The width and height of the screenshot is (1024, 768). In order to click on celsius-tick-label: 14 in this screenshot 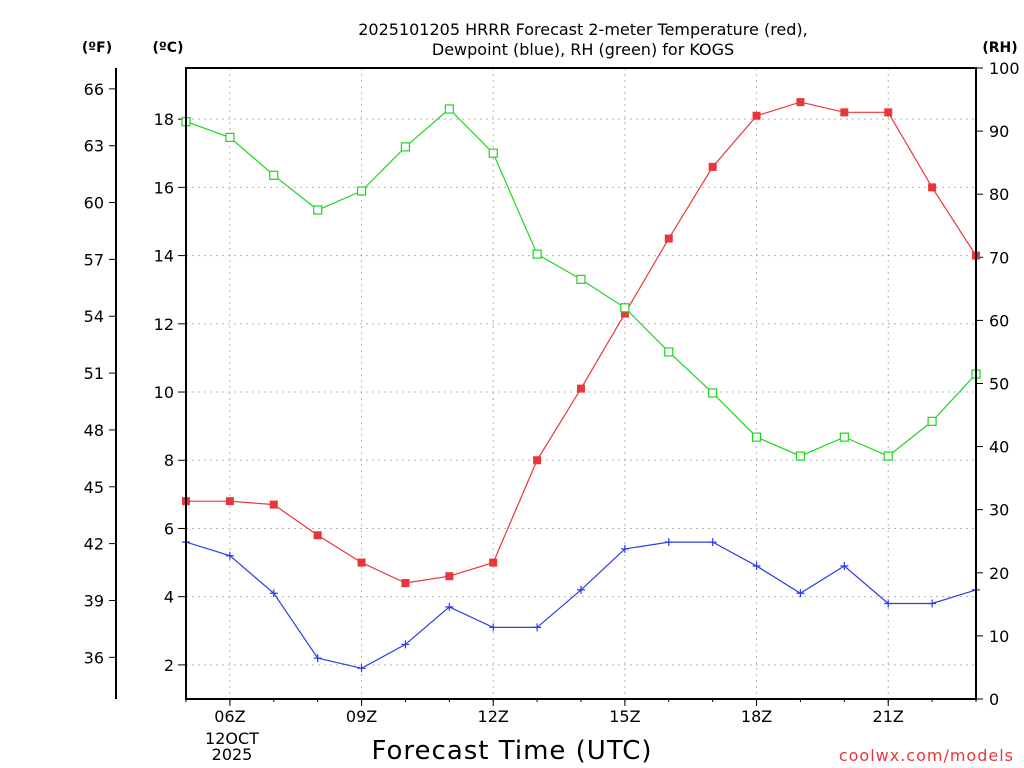, I will do `click(164, 256)`.